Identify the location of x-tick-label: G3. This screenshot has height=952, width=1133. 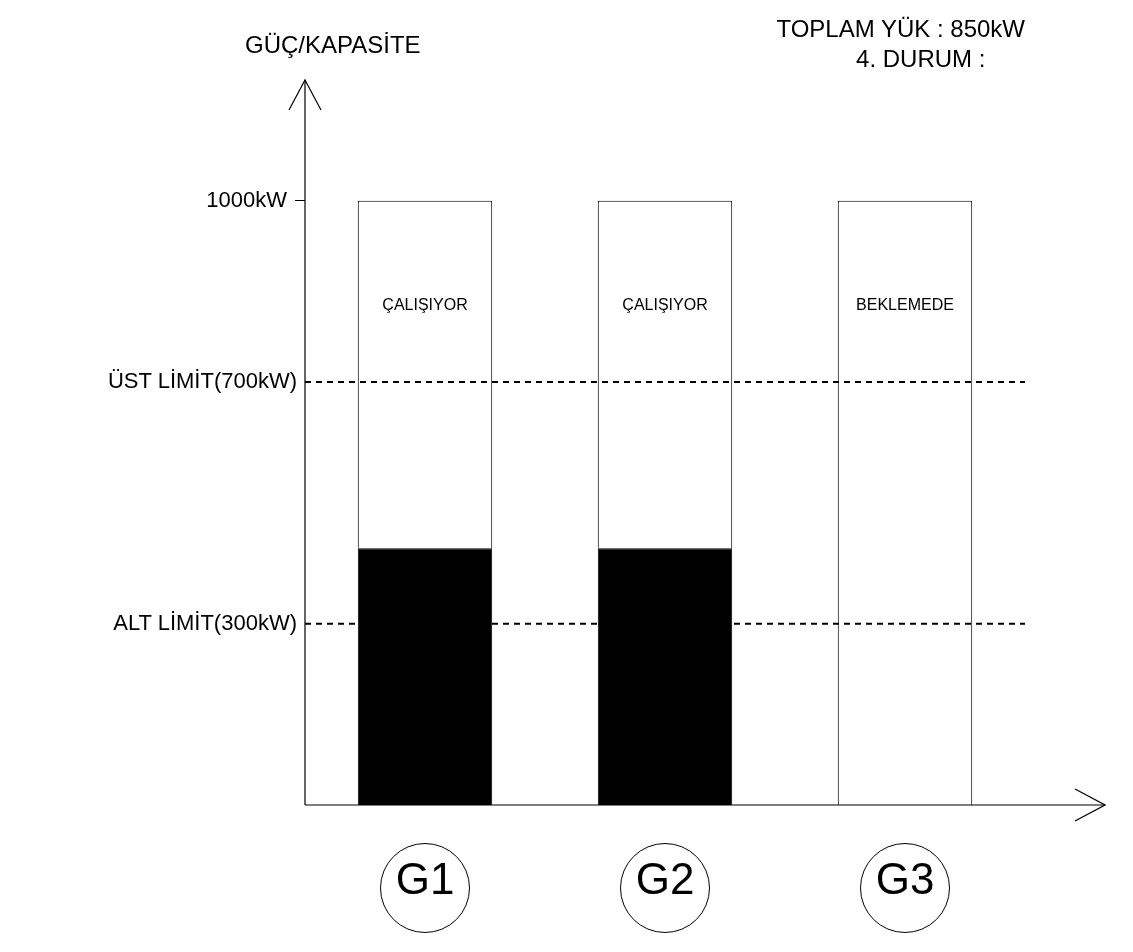
(905, 878).